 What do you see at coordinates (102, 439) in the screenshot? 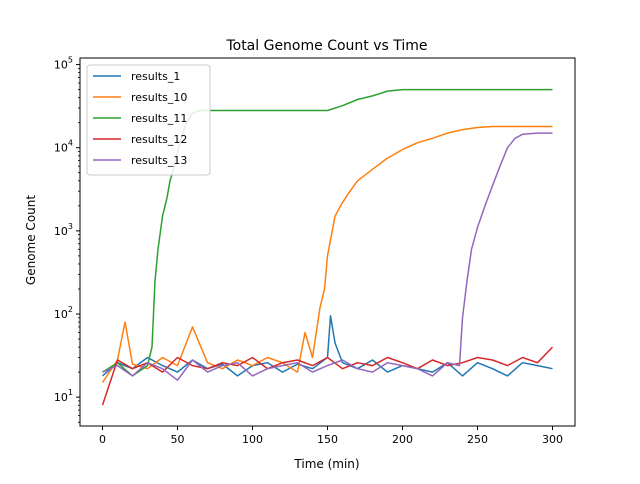
I see `x-tick-label: 0` at bounding box center [102, 439].